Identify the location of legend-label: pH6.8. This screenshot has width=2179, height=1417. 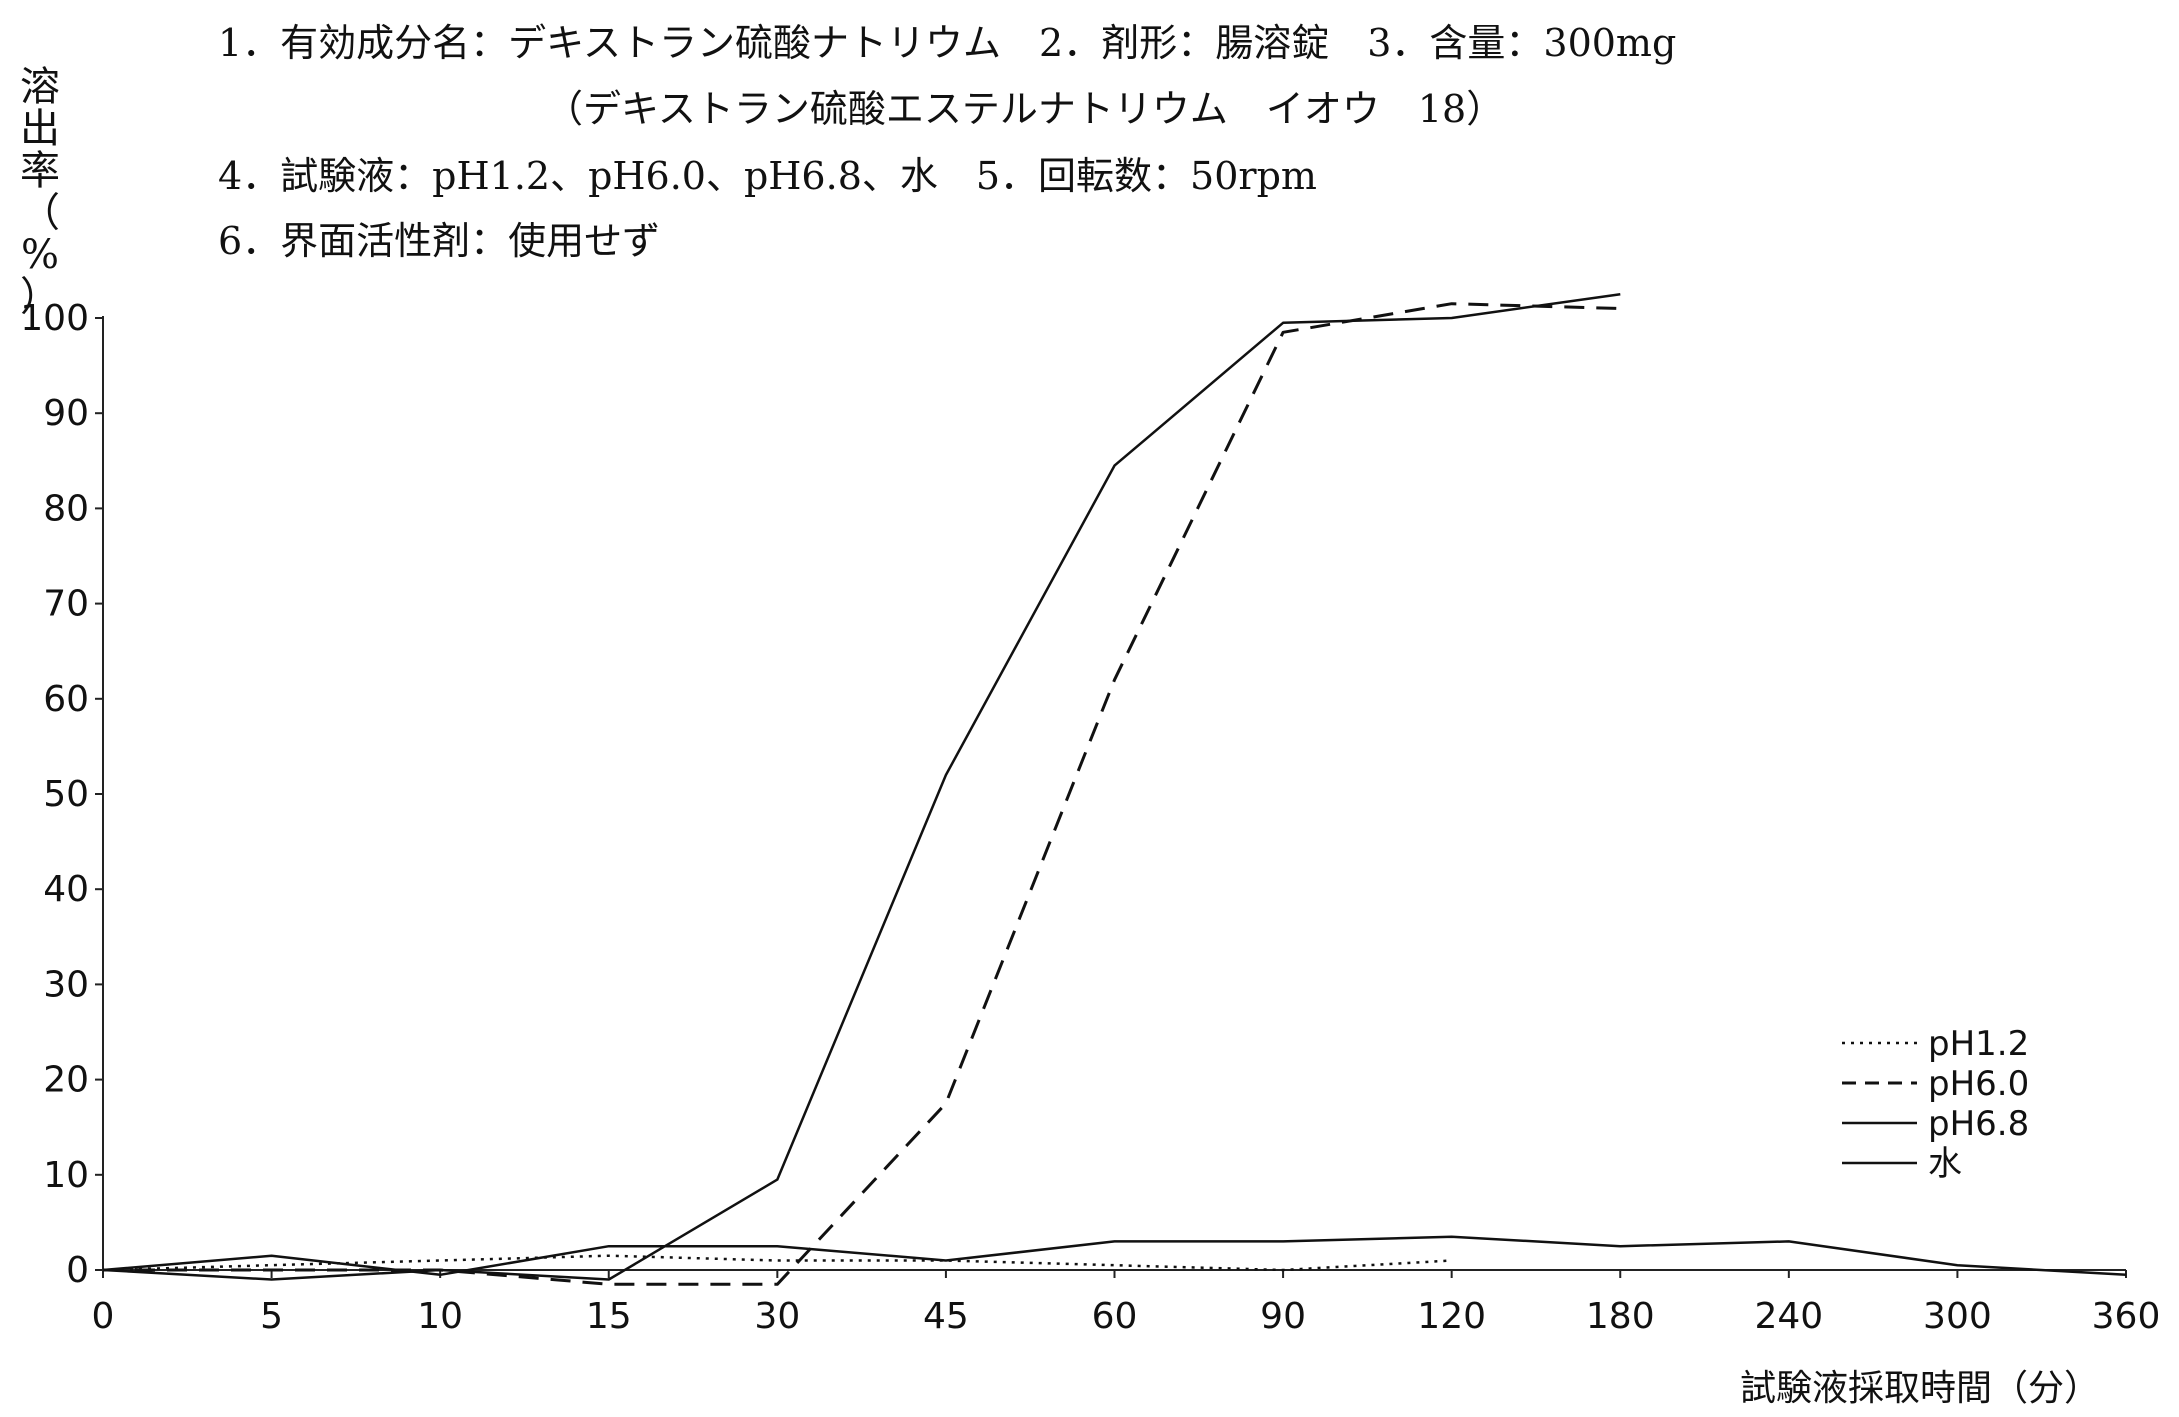
(1978, 1124).